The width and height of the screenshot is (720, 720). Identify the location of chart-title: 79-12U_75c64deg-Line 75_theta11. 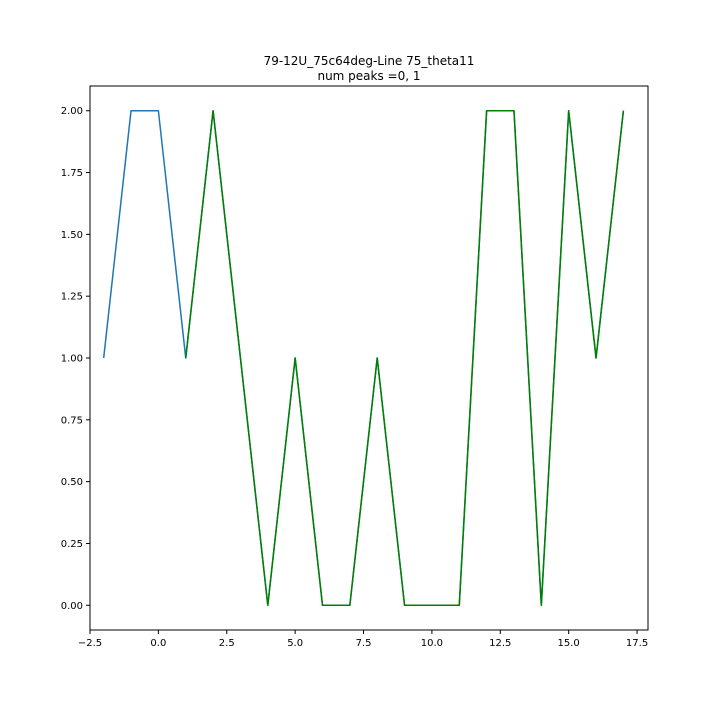
(369, 61).